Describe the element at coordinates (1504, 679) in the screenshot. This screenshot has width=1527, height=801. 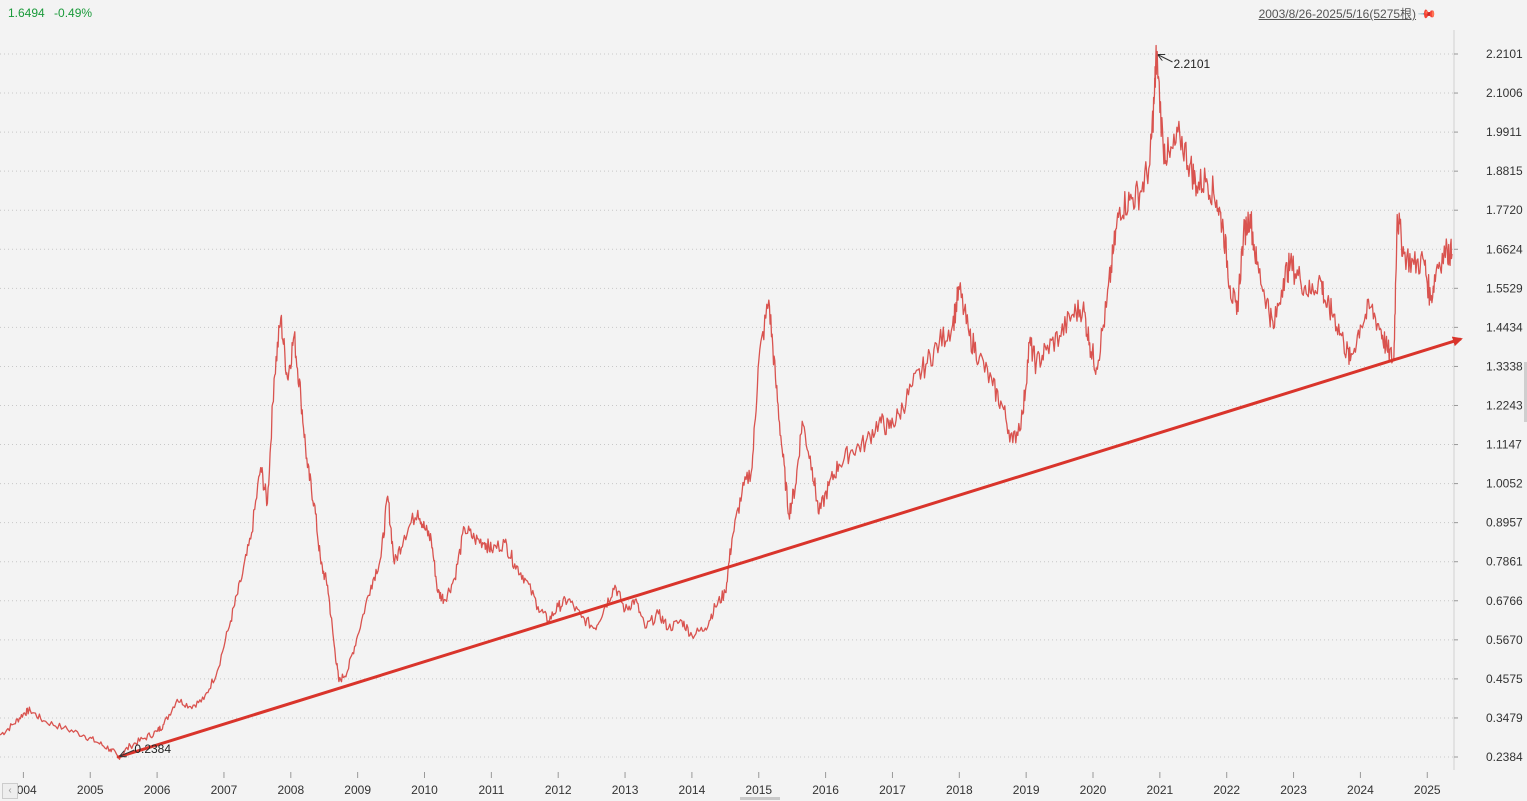
I see `y-tick-label: 0.4575` at that location.